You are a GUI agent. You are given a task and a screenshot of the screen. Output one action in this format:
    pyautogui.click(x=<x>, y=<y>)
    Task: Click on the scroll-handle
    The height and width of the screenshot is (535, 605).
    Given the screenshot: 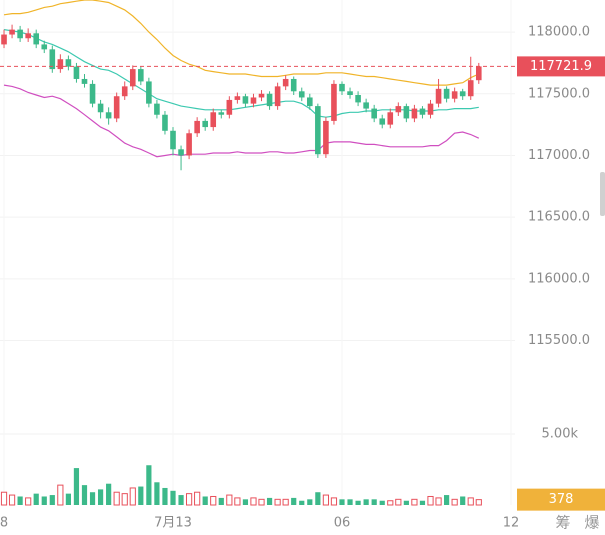 What is the action you would take?
    pyautogui.click(x=602, y=194)
    